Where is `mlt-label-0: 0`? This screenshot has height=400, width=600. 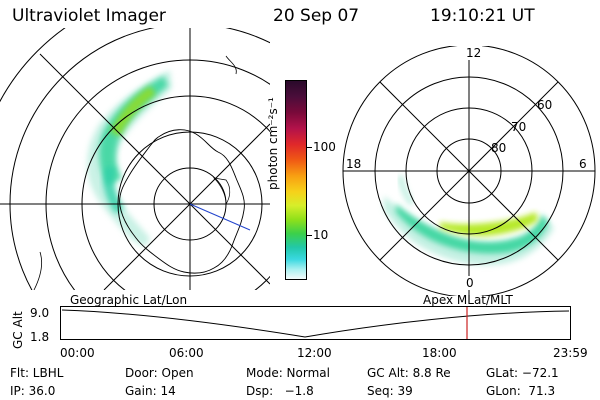
mlt-label-0: 0 is located at coordinates (470, 283).